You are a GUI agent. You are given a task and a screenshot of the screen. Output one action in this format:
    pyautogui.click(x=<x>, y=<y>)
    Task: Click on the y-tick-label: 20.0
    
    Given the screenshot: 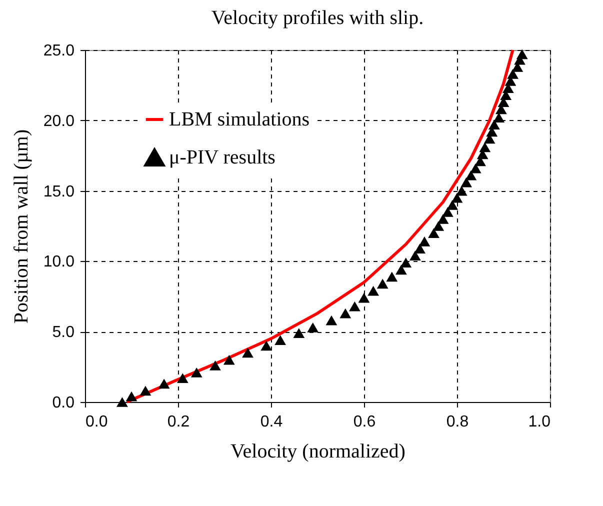 What is the action you would take?
    pyautogui.click(x=59, y=121)
    